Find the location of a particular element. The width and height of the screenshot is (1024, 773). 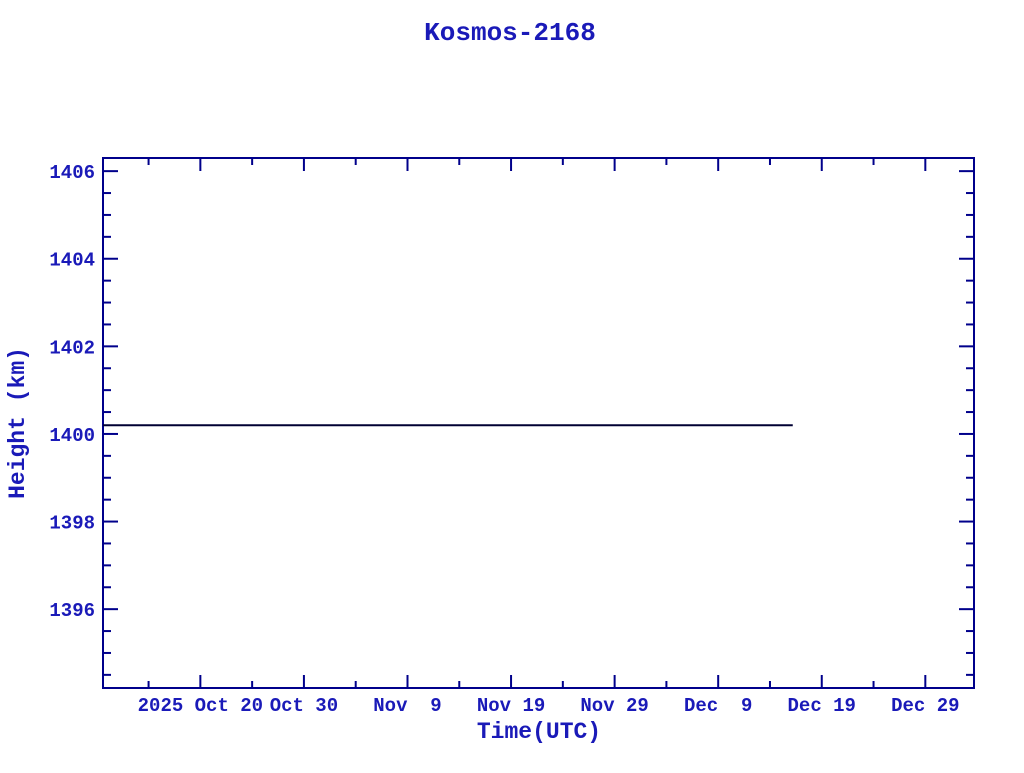

x-tick-label: Oct 30 is located at coordinates (304, 706).